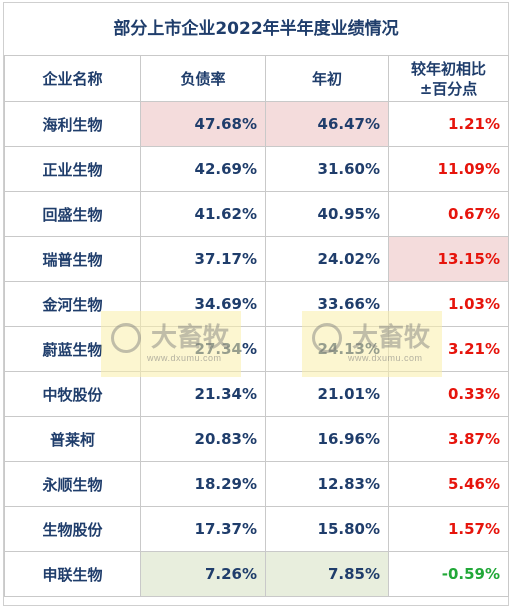 The image size is (513, 610). Describe the element at coordinates (327, 529) in the screenshot. I see `year-start-ratio: 15.80%` at that location.